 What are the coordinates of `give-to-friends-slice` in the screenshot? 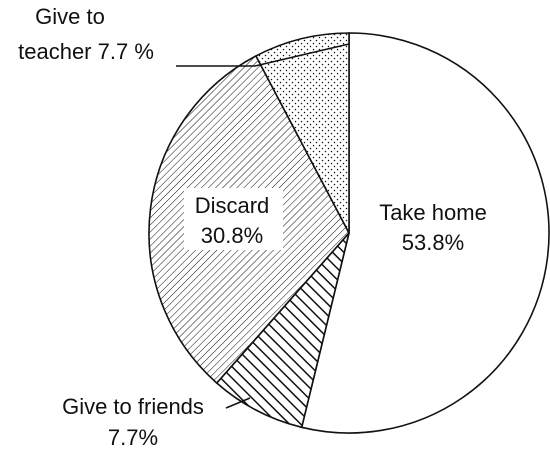 It's located at (282, 330).